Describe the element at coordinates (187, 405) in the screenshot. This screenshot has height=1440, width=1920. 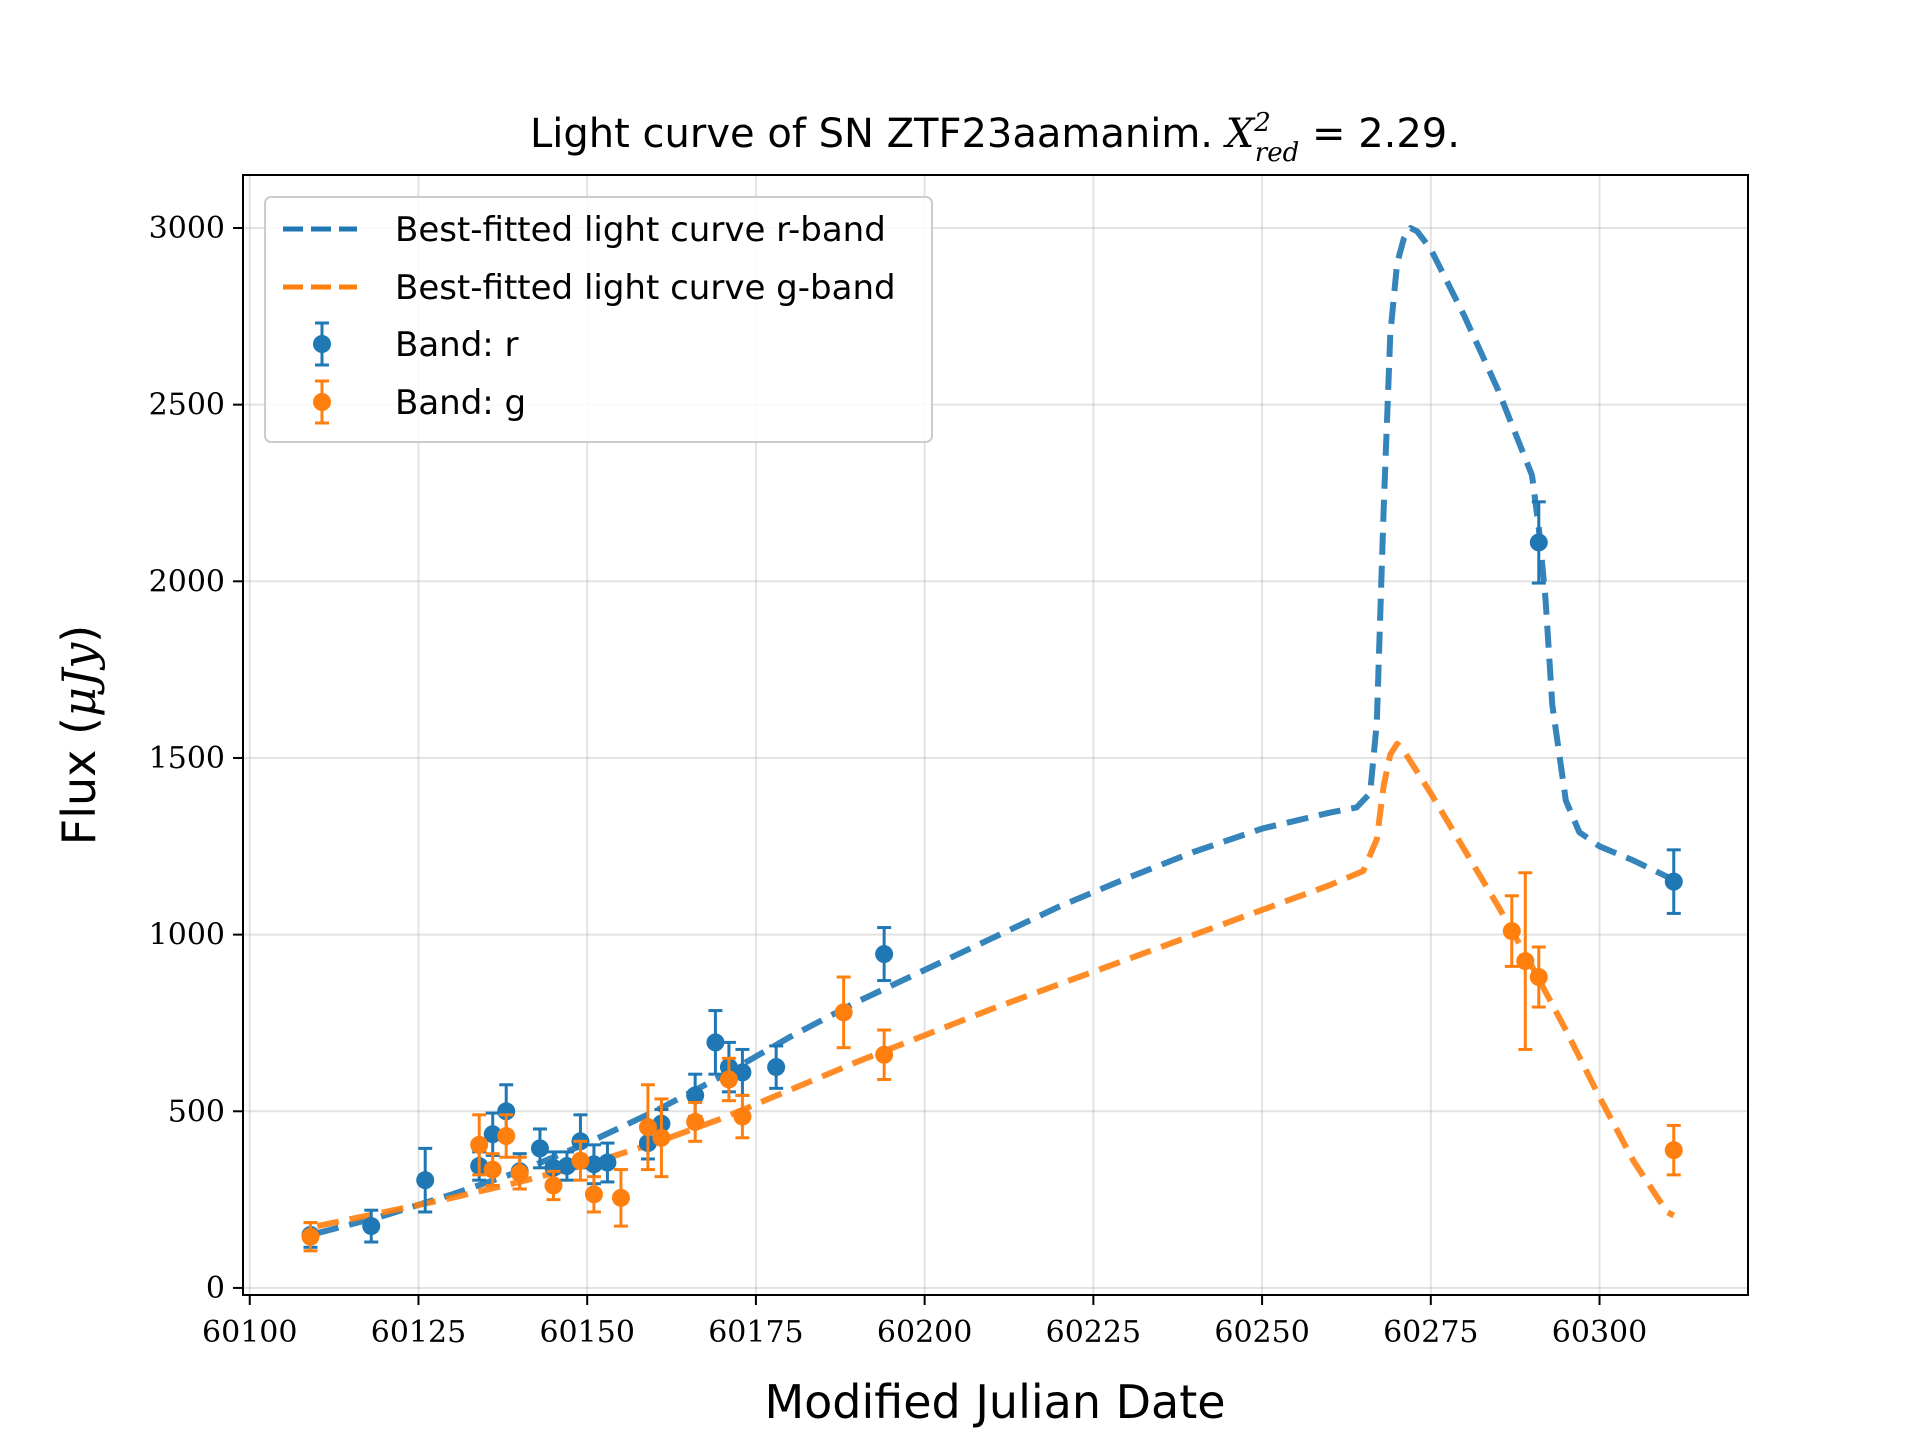
I see `y-tick-label: 2500` at that location.